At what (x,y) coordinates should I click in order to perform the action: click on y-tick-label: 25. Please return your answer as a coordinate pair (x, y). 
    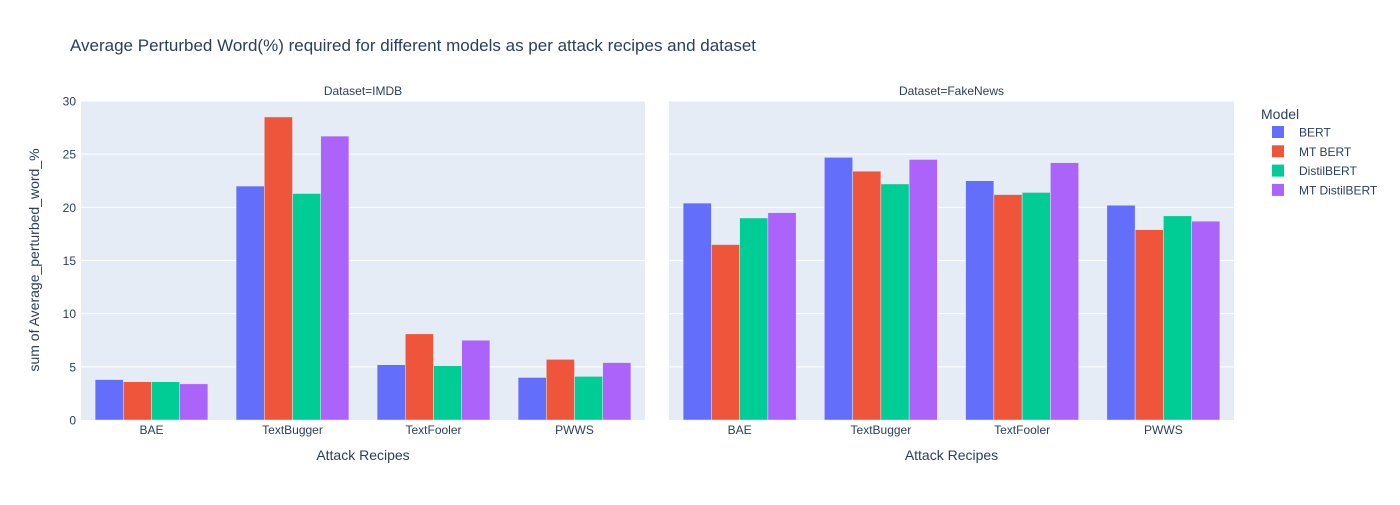
    Looking at the image, I should click on (70, 155).